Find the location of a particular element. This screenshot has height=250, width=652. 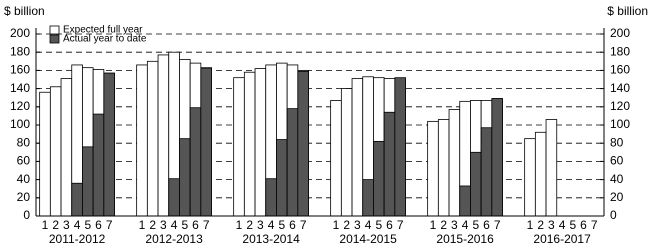

group-label: 2014-2015 is located at coordinates (368, 239).